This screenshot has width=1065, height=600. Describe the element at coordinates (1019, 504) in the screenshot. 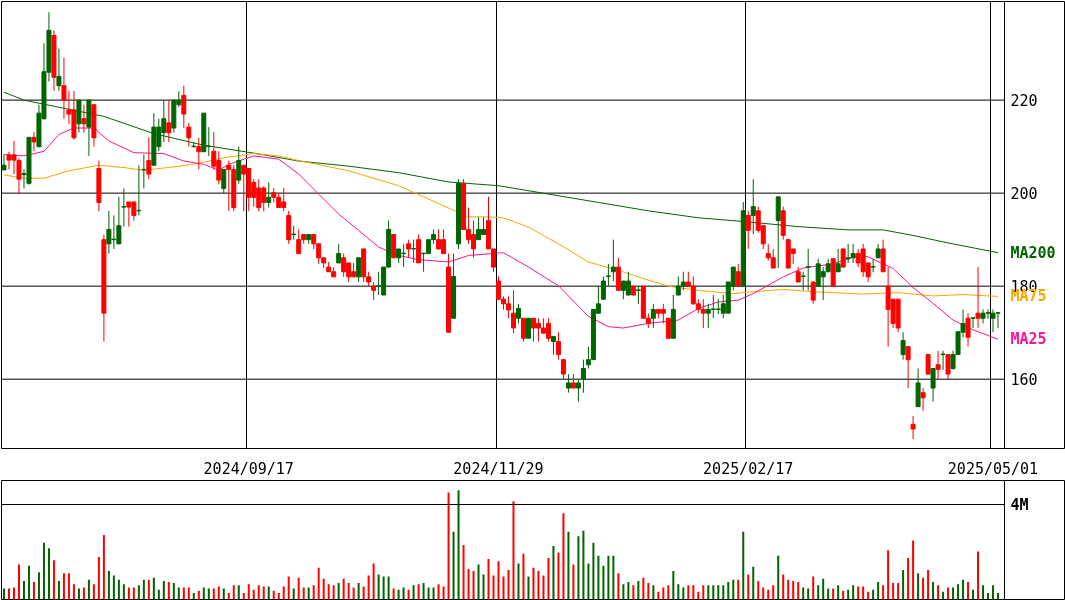

I see `ref-line-label: 4M` at that location.